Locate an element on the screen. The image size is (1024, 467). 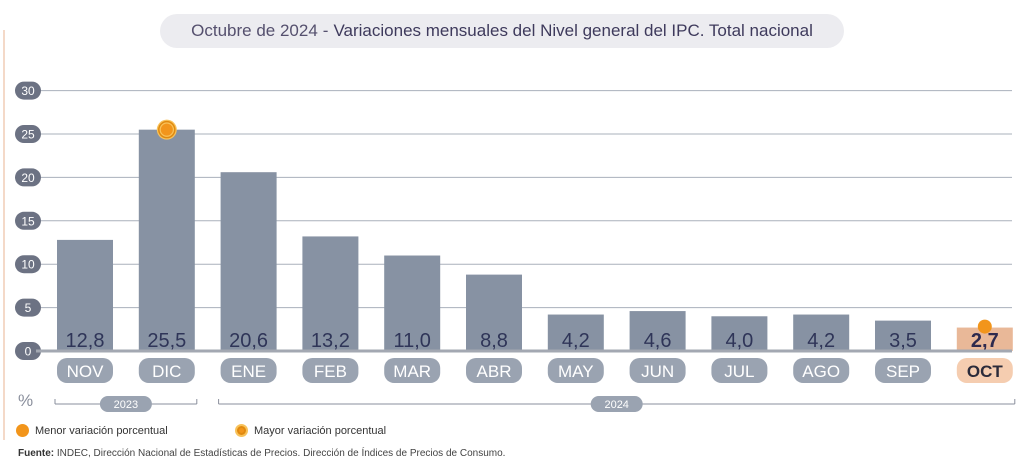
y-tick-label: 15 is located at coordinates (28, 221).